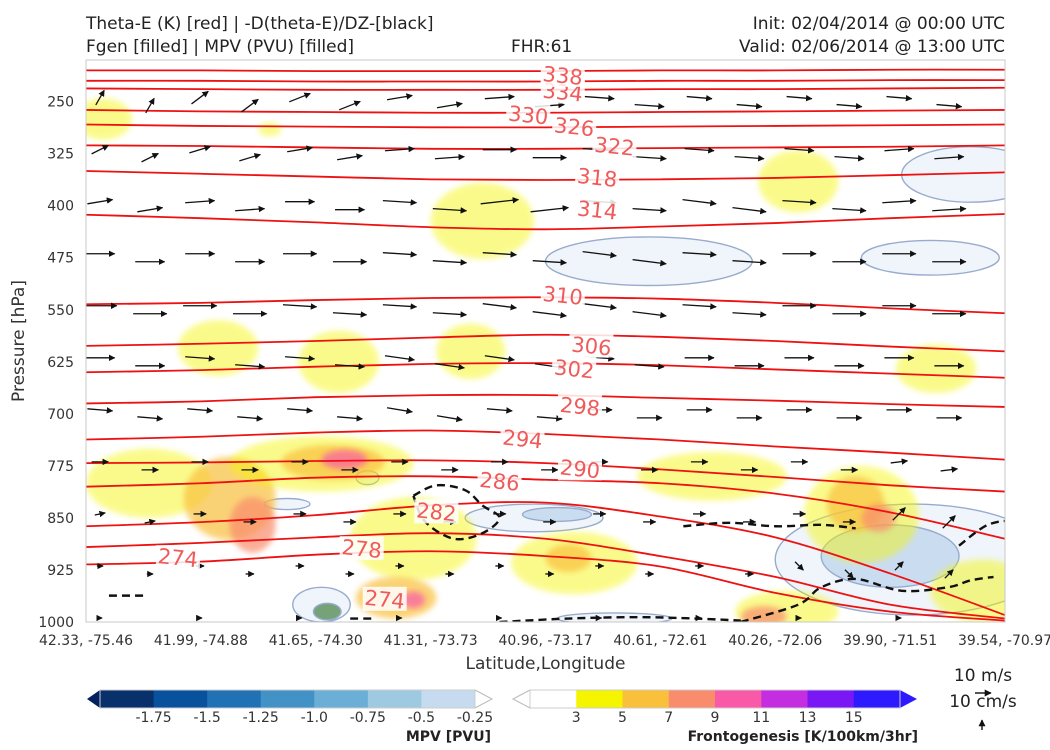 This screenshot has height=750, width=1050. I want to click on y-tick-label: 925, so click(60, 571).